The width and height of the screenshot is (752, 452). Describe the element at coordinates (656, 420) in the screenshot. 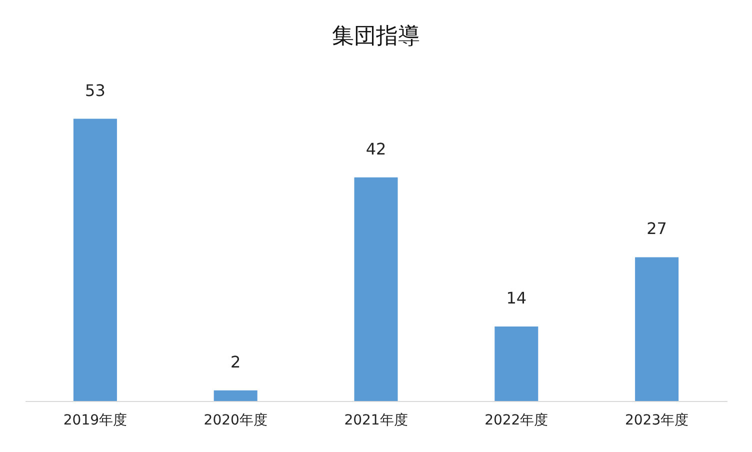

I see `x-tick-label: 2023年度` at that location.